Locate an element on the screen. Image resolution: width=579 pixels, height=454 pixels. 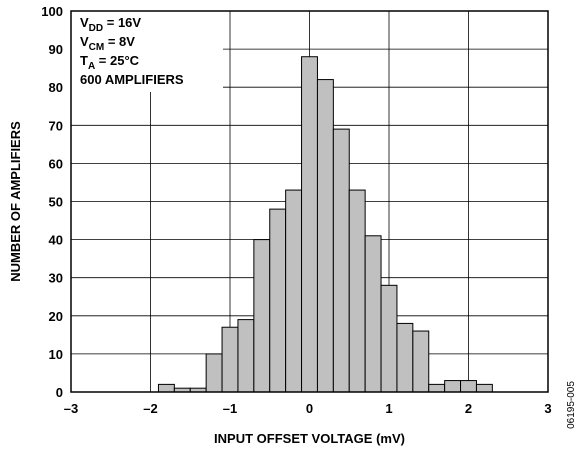
y-tick-label: 100 is located at coordinates (52, 11).